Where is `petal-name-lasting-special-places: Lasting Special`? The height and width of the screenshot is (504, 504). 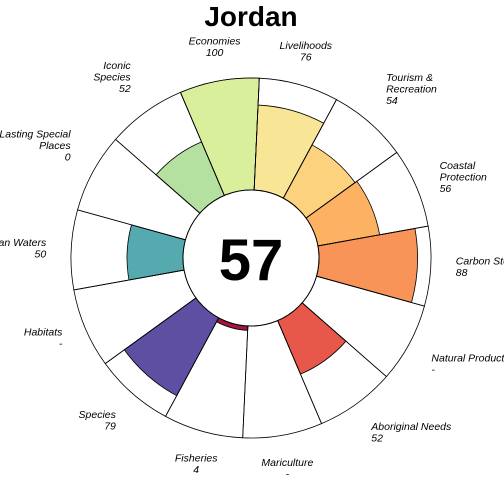 petal-name-lasting-special-places: Lasting Special is located at coordinates (35, 135).